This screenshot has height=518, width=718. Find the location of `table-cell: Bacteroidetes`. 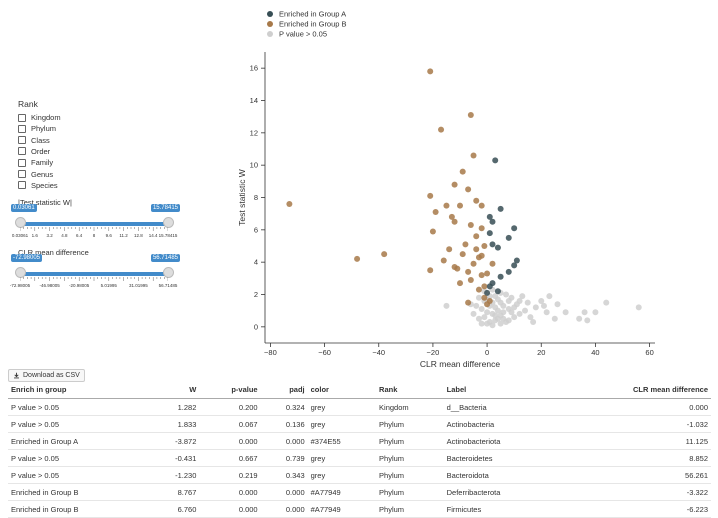

table-cell: Bacteroidetes is located at coordinates (500, 458).